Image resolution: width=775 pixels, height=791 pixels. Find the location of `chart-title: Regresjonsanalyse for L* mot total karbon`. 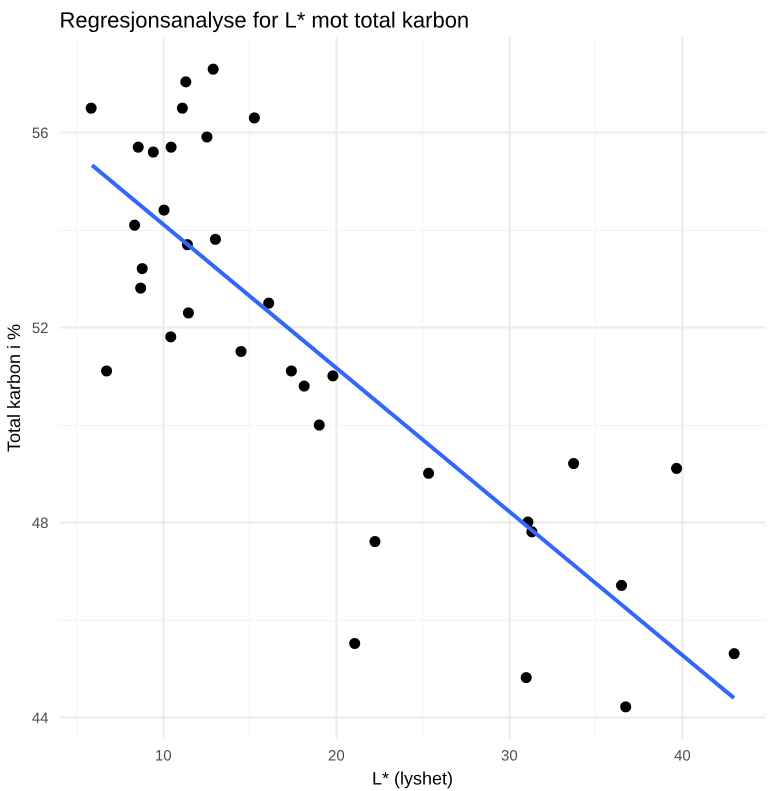

chart-title: Regresjonsanalyse for L* mot total karbon is located at coordinates (265, 20).